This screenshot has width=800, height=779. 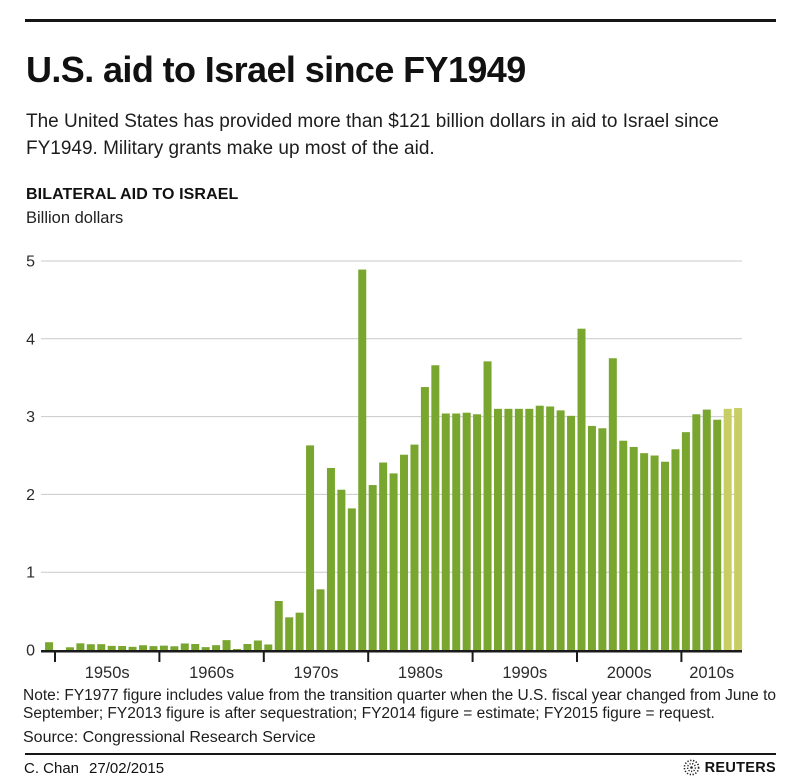 I want to click on bar-1949, so click(x=49, y=646).